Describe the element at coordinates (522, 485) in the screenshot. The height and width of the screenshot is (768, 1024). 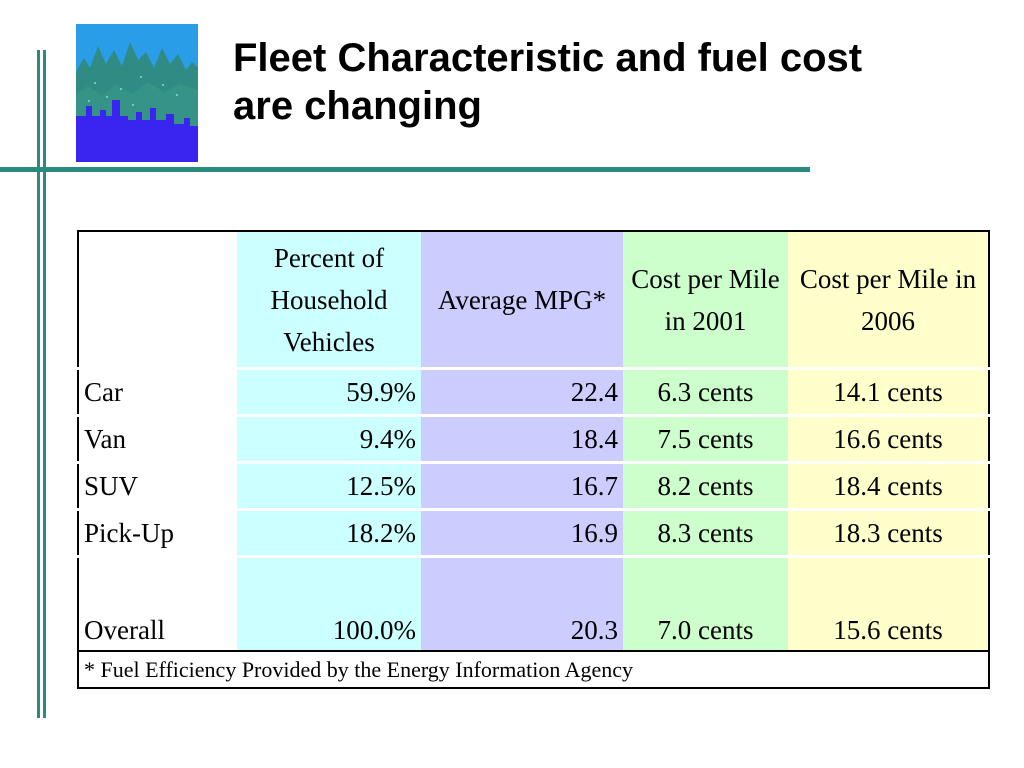
I see `mpg-cell: 16.7` at that location.